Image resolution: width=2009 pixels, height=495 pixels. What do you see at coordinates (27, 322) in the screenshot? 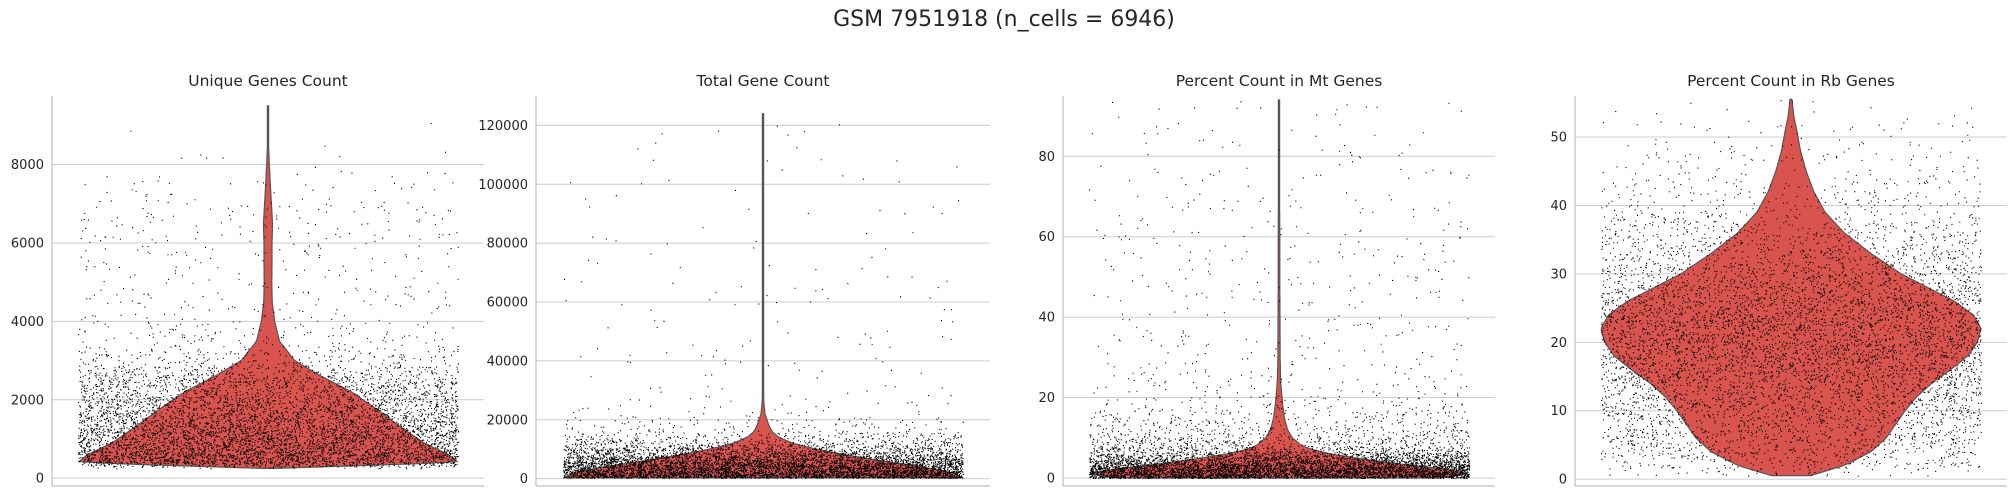
I see `y-tick-label: 4000` at bounding box center [27, 322].